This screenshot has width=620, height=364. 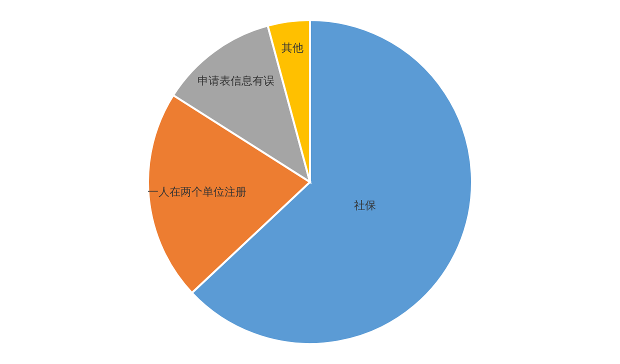 I want to click on slice-label: 申请表信息有误, so click(x=235, y=81).